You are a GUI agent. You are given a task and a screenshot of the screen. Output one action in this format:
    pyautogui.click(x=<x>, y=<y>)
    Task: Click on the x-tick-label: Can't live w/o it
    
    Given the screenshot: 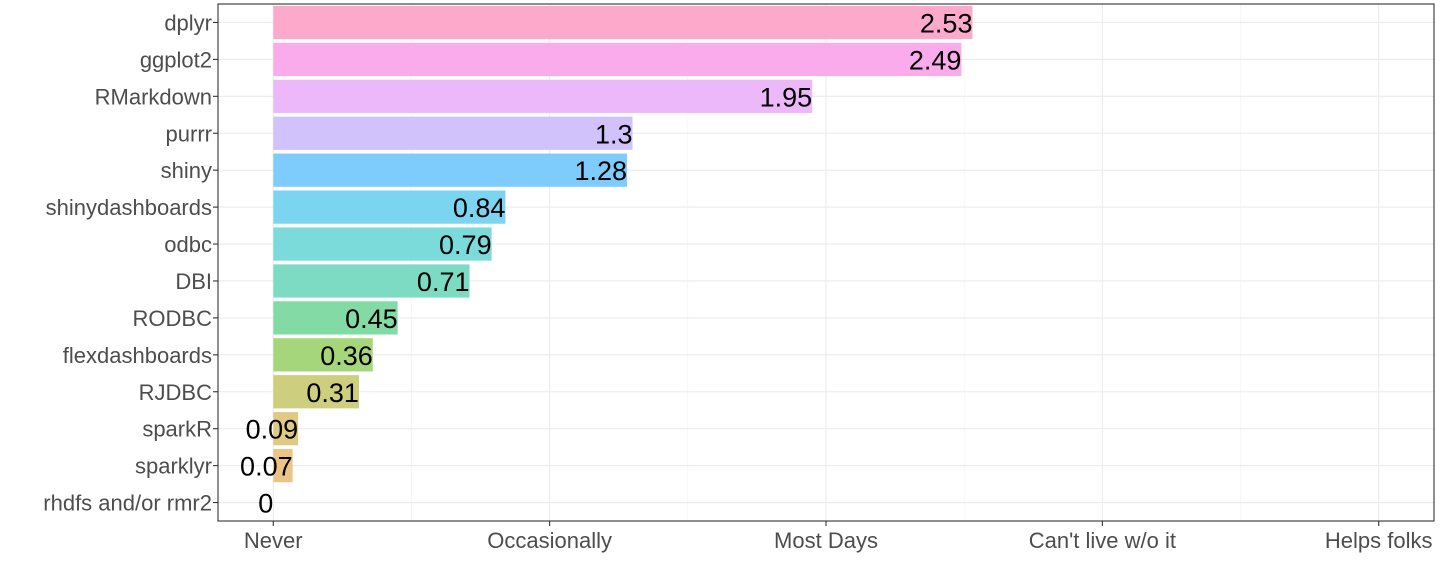 What is the action you would take?
    pyautogui.click(x=1102, y=540)
    